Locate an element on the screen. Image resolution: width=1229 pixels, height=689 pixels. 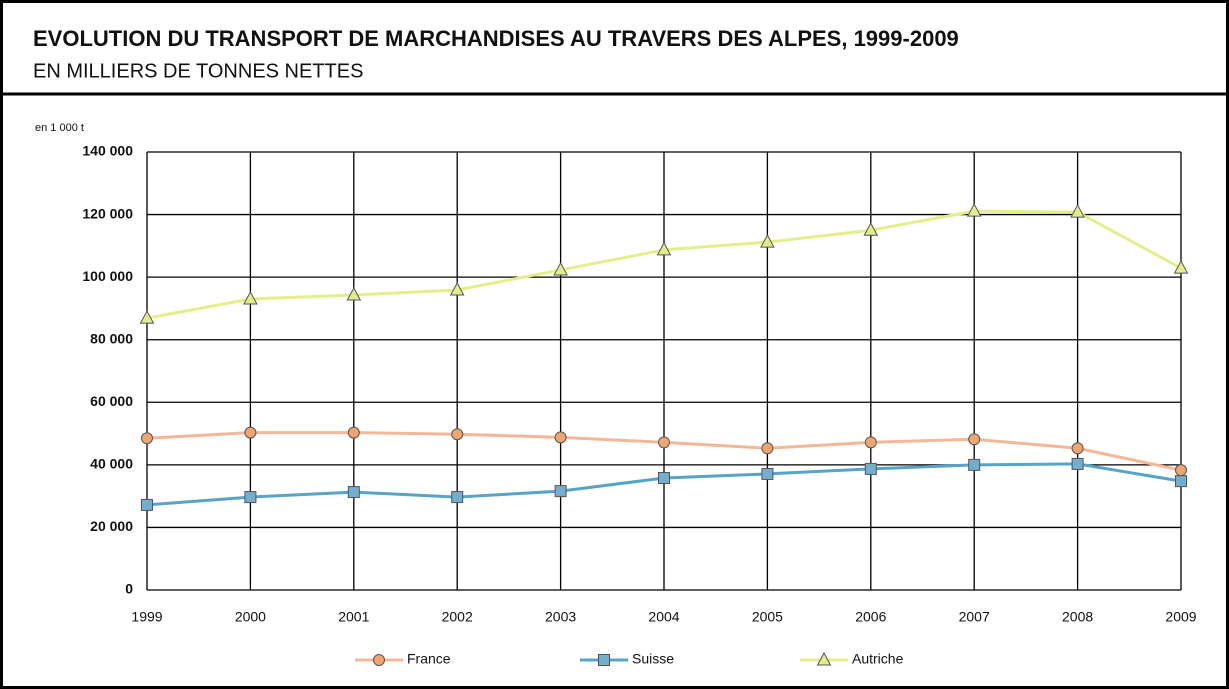
x-tick-label: 2005 is located at coordinates (767, 617).